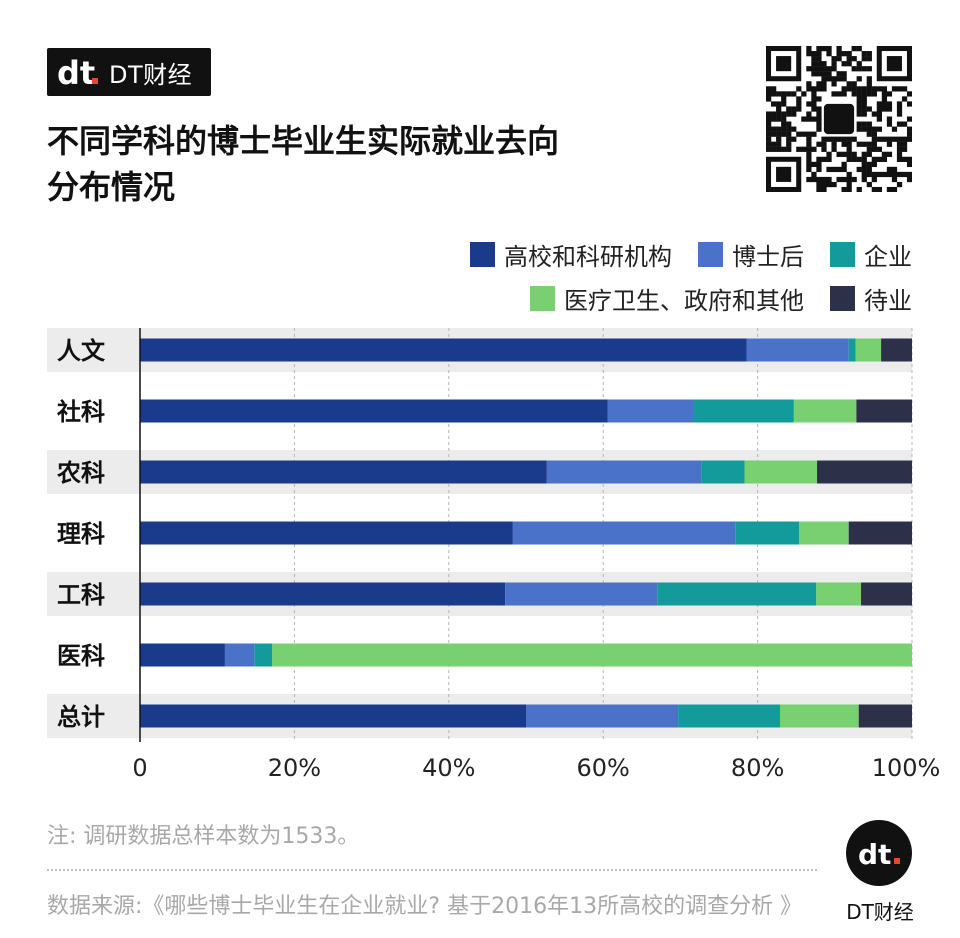 The width and height of the screenshot is (960, 938). I want to click on chart-legend: 高校和科研机构 博士后 企业 医疗卫生、政府和其他 待业, so click(632, 276).